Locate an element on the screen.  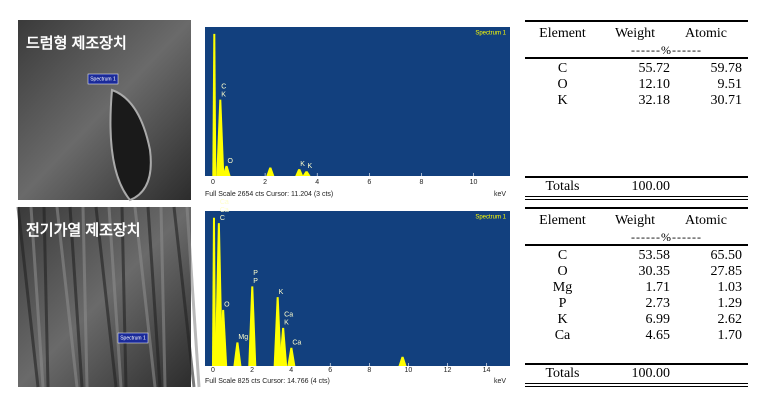
table-row: O 12.10 9.51 is located at coordinates (636, 85).